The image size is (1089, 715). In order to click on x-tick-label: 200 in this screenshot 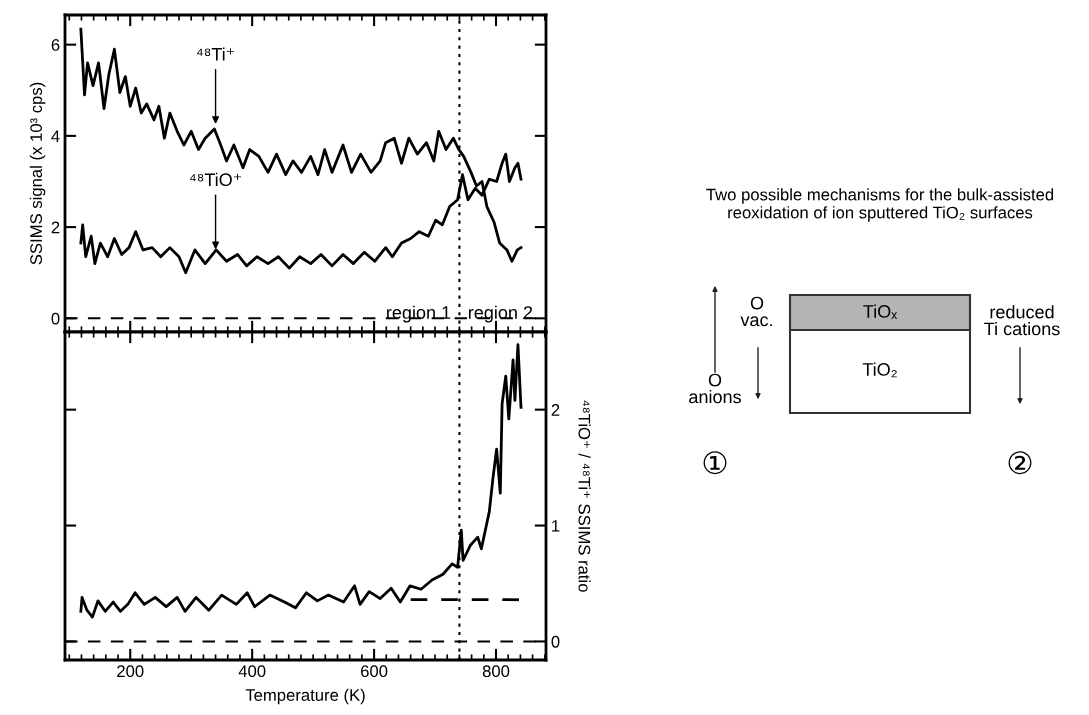, I will do `click(130, 671)`.